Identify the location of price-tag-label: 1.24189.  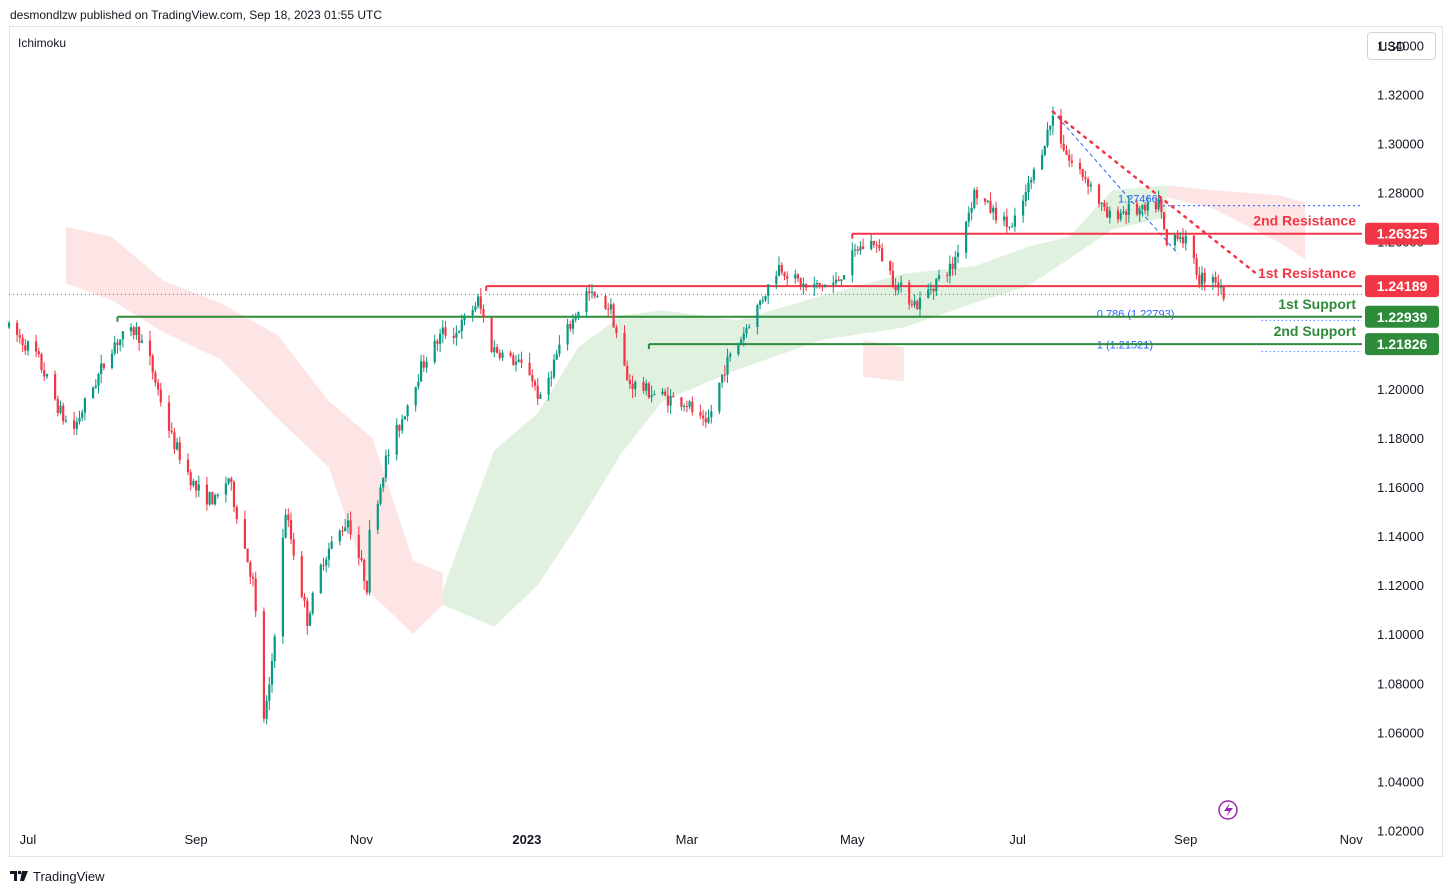
(1402, 286).